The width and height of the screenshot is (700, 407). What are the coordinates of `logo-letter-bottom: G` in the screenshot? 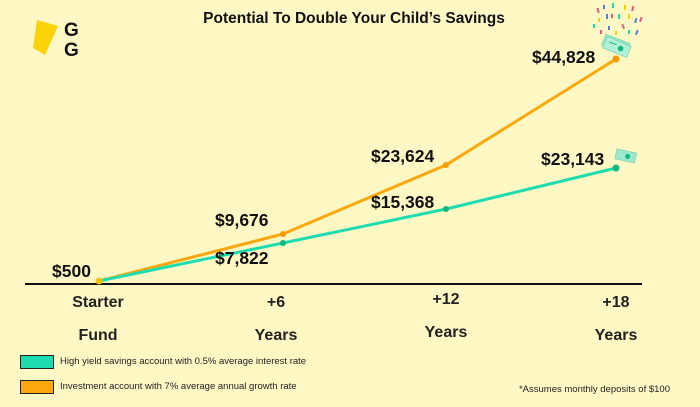 It's located at (71, 50).